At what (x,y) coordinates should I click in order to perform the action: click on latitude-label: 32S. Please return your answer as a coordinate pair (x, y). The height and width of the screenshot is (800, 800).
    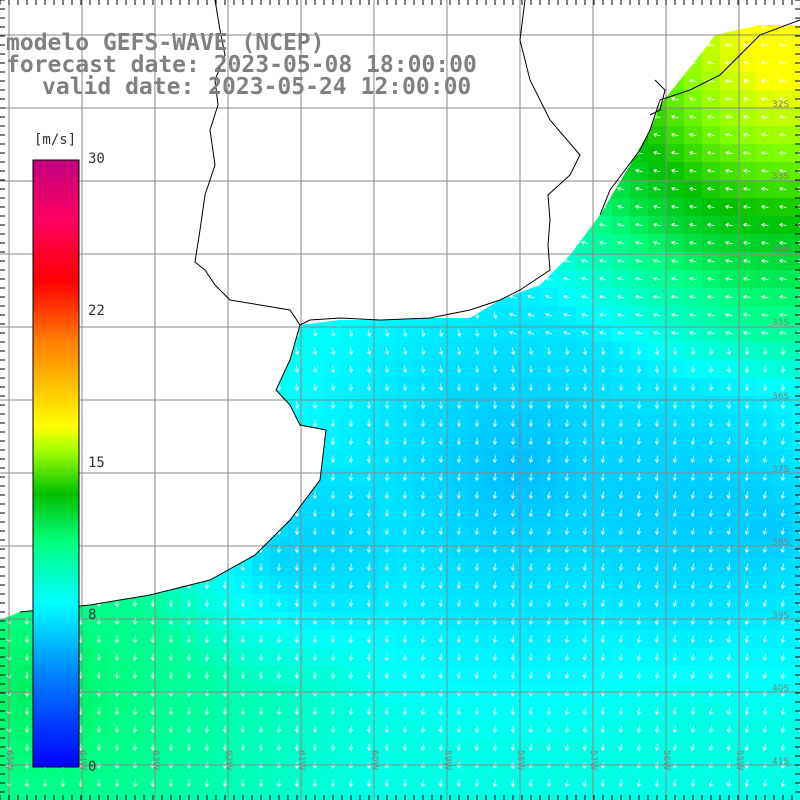
    Looking at the image, I should click on (781, 105).